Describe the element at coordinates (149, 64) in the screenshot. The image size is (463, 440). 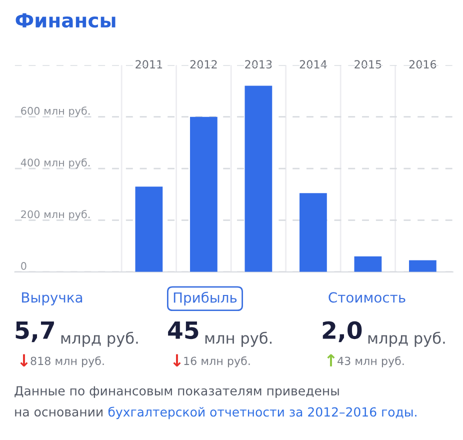
I see `x-tick-label: 2011` at that location.